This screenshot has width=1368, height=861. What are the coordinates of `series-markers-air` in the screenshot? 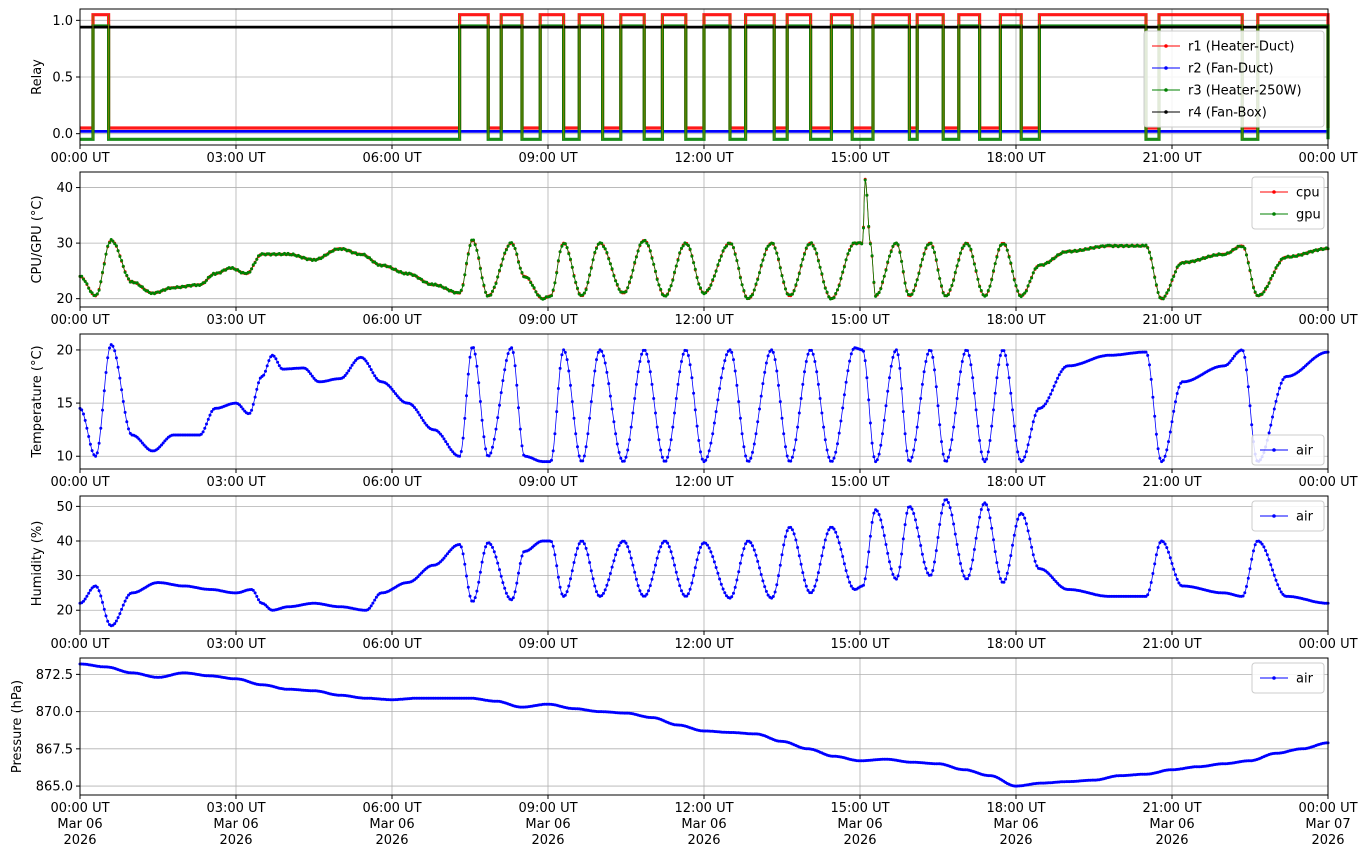 It's located at (704, 725).